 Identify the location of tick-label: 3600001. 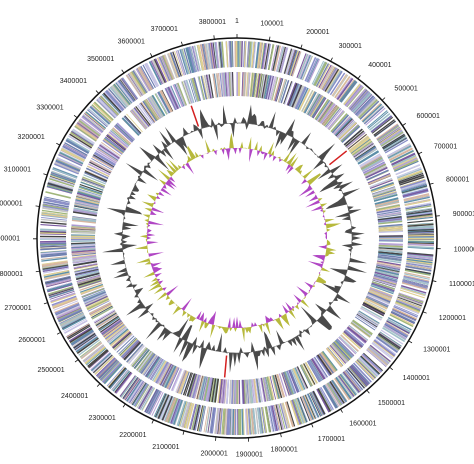
(131, 41).